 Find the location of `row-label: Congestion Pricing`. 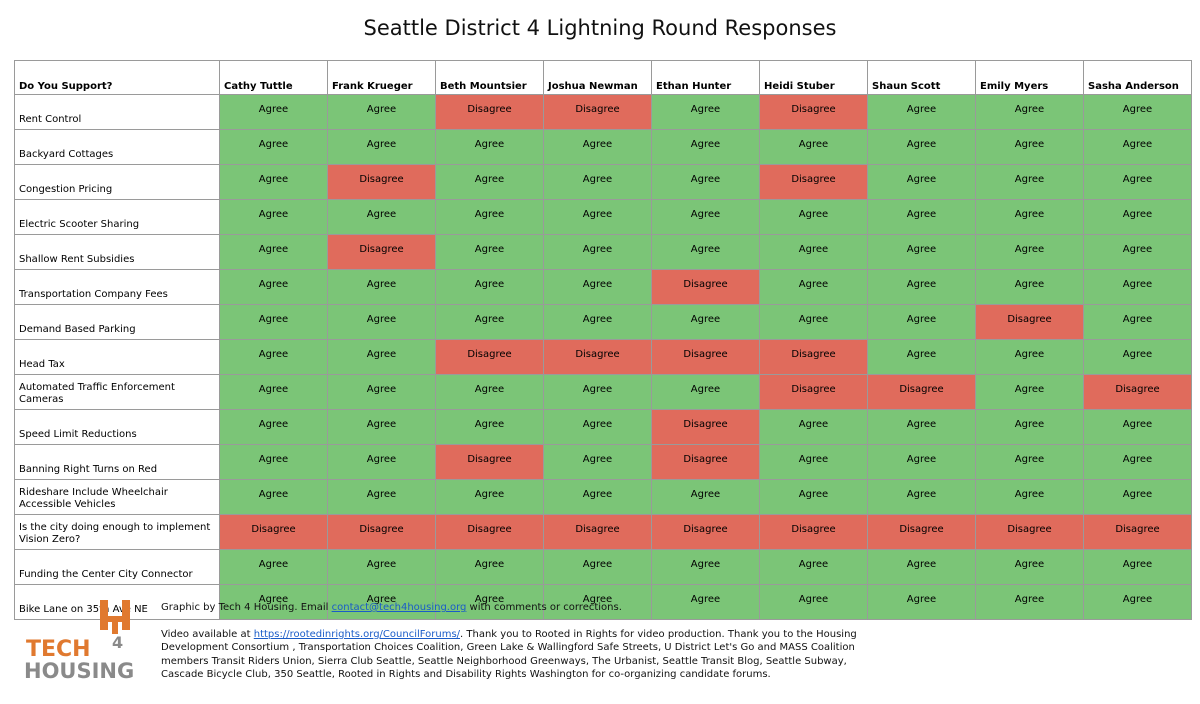

row-label: Congestion Pricing is located at coordinates (117, 182).